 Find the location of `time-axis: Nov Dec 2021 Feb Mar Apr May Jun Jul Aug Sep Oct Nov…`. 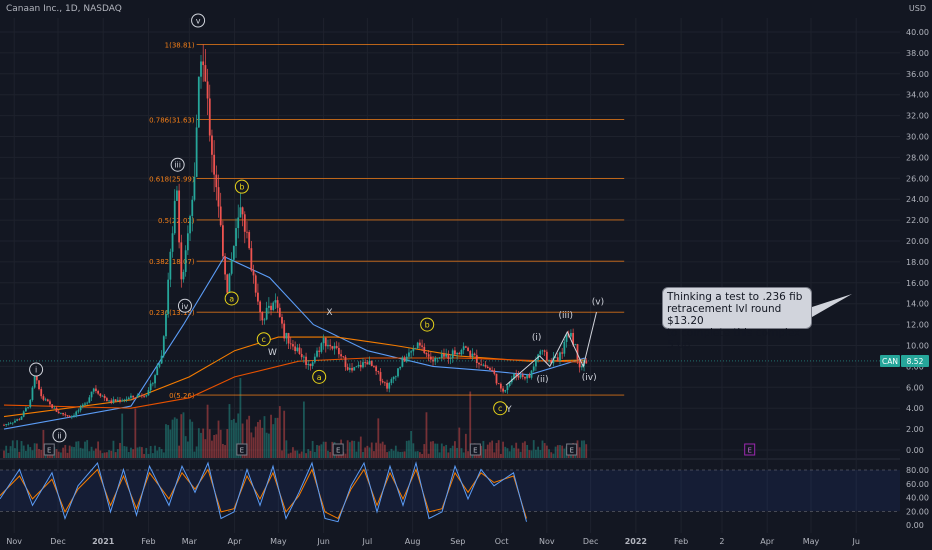

time-axis: Nov Dec 2021 Feb Mar Apr May Jun Jul Aug Sep Oct Nov… is located at coordinates (433, 541).